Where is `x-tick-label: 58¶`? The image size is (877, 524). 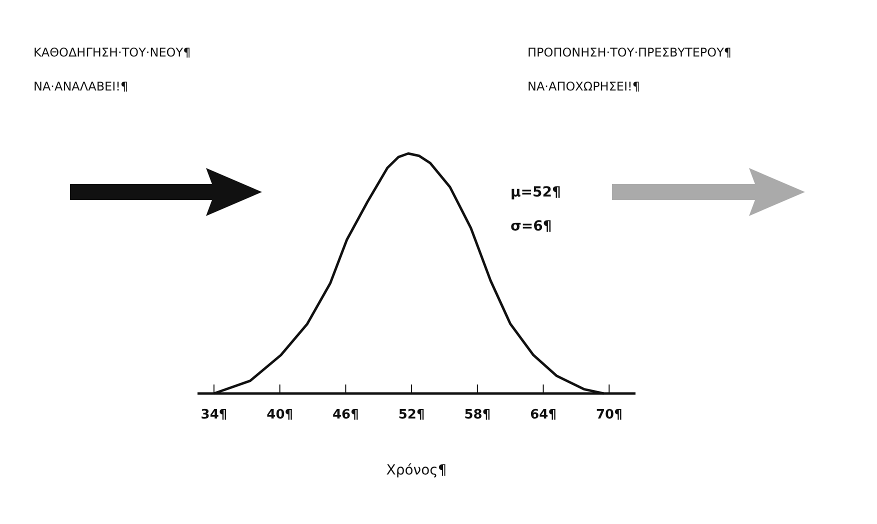 x-tick-label: 58¶ is located at coordinates (477, 415).